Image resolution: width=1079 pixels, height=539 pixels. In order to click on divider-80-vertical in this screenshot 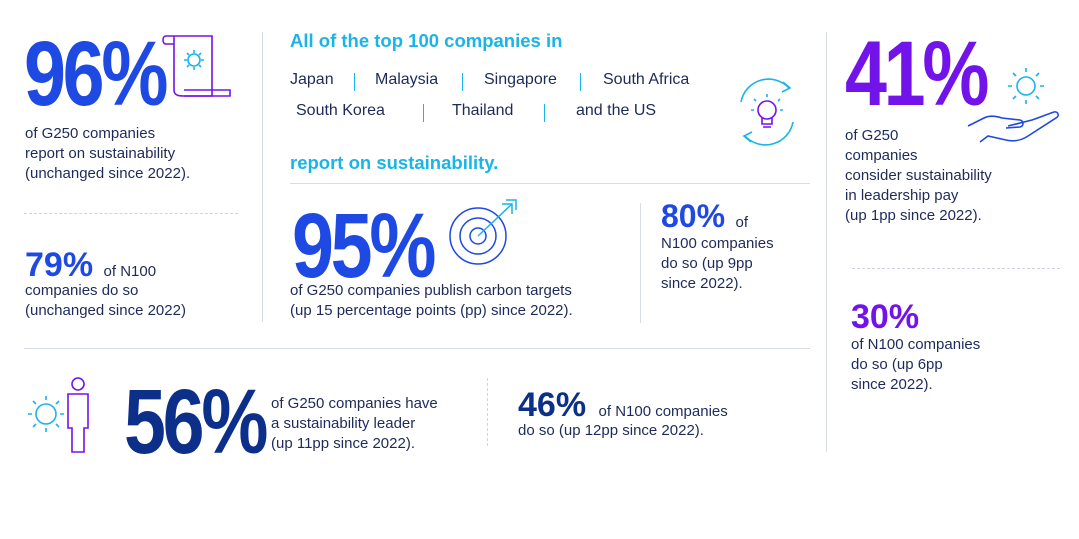, I will do `click(640, 263)`.